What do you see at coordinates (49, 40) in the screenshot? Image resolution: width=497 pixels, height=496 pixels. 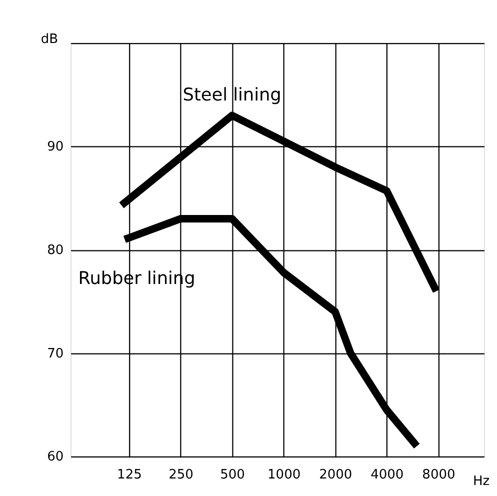 I see `y-axis-title: dB` at bounding box center [49, 40].